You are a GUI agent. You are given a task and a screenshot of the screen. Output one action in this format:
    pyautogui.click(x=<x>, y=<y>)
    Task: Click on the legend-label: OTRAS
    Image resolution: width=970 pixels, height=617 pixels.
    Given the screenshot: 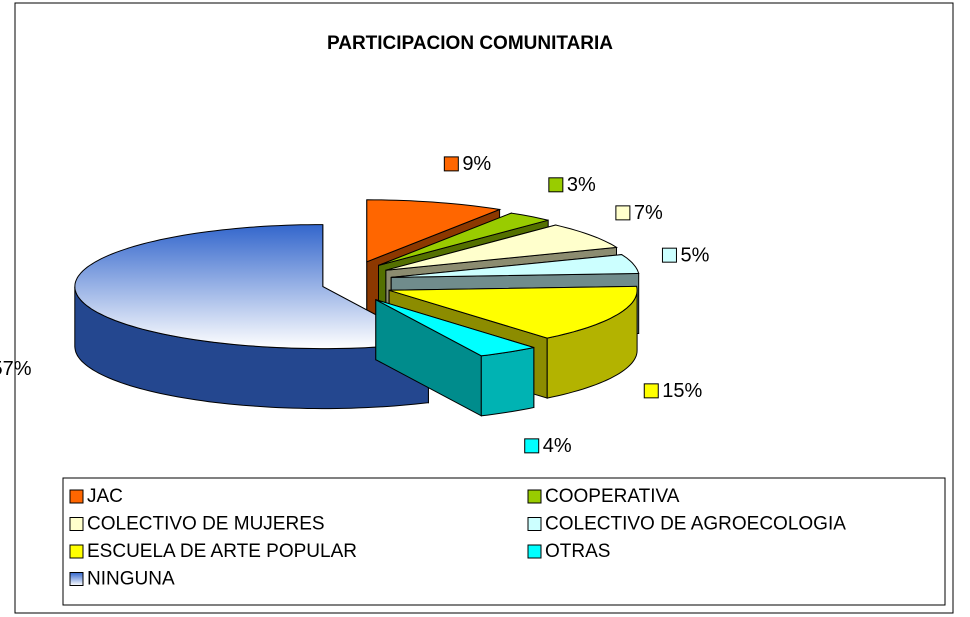 What is the action you would take?
    pyautogui.click(x=577, y=551)
    